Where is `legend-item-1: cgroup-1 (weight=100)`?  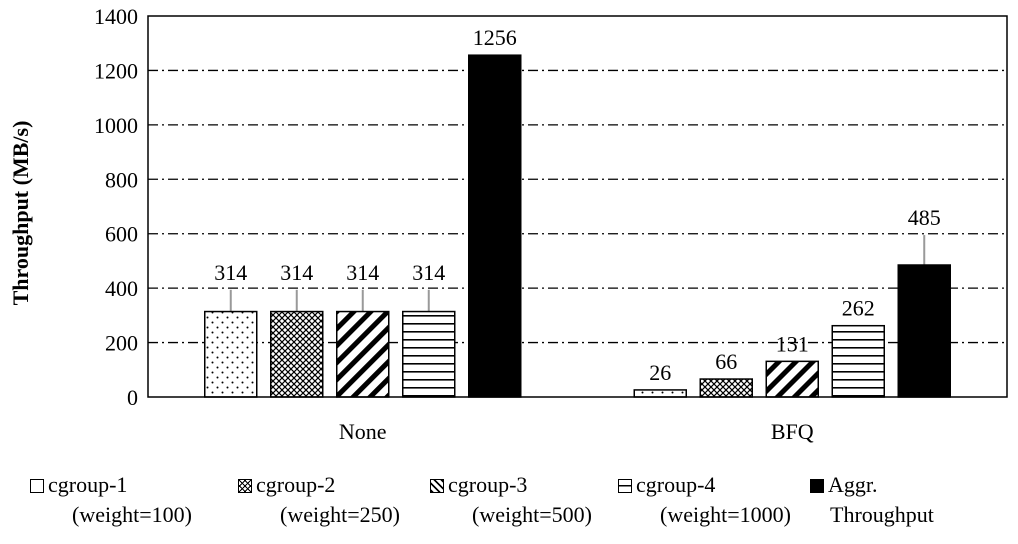
legend-item-1: cgroup-1 (weight=100) is located at coordinates (111, 500).